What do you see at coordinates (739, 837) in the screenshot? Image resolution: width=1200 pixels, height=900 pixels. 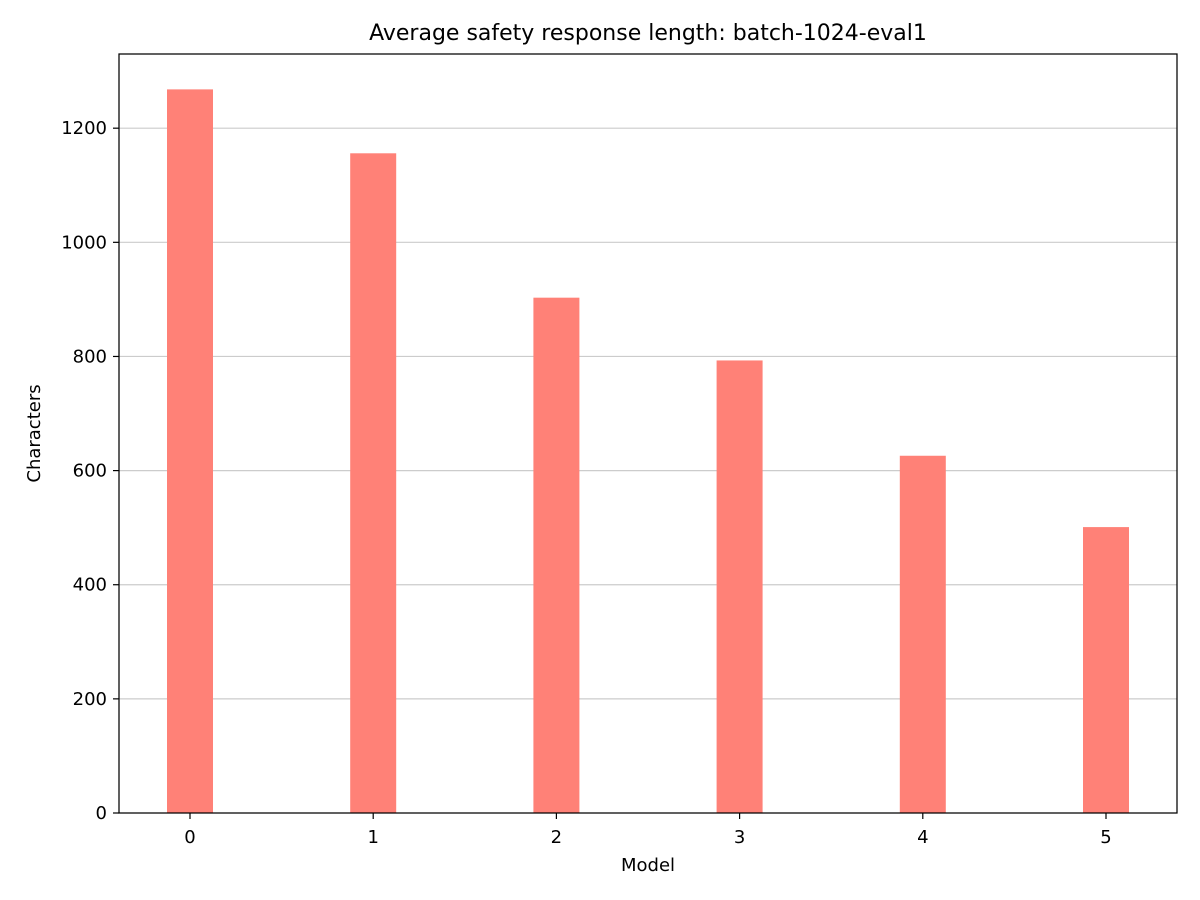 I see `x-tick-label: 3` at bounding box center [739, 837].